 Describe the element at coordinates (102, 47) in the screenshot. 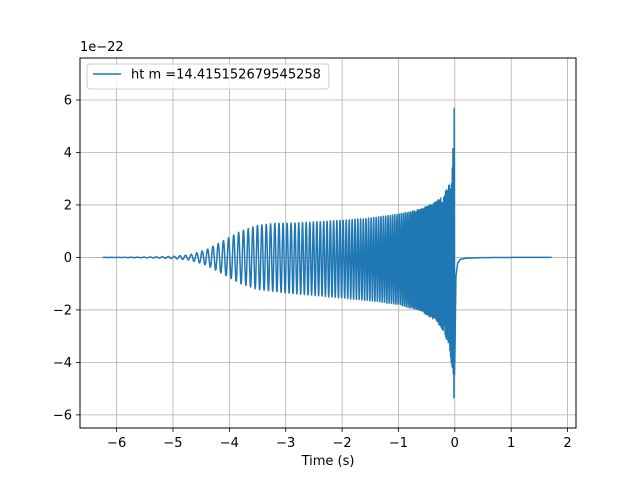

I see `y-offset-label: 1e−22` at that location.